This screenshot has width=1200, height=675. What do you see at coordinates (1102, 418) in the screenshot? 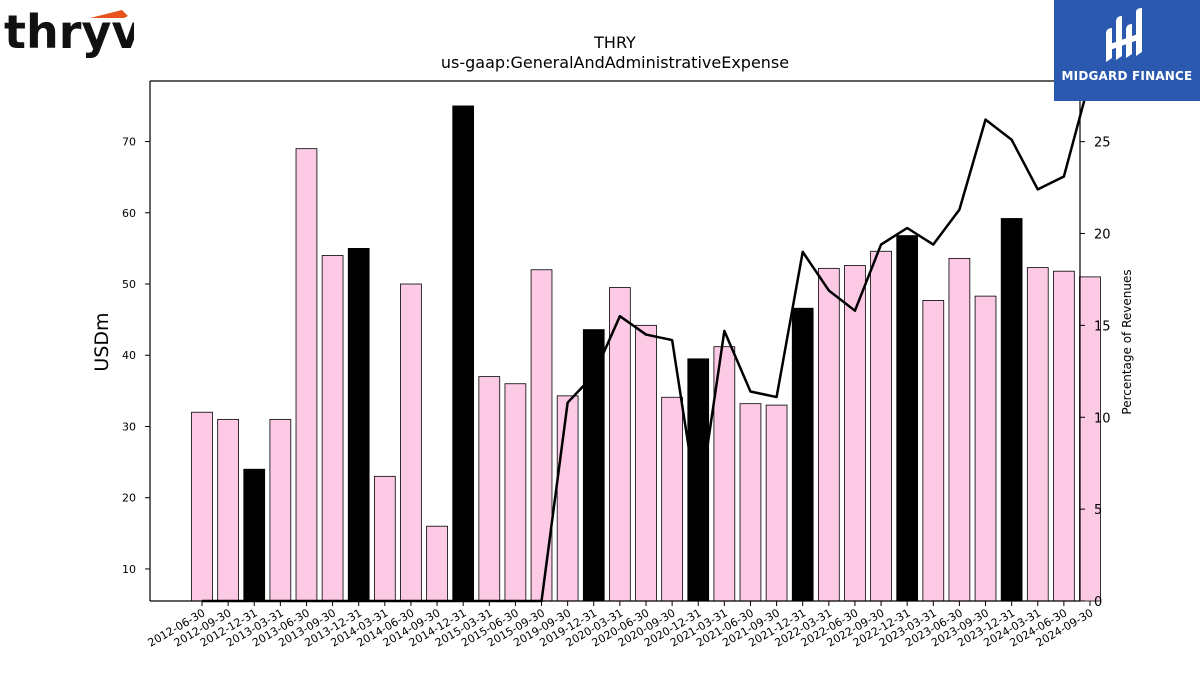
I see `y2-tick-label-10: 10` at bounding box center [1102, 418].